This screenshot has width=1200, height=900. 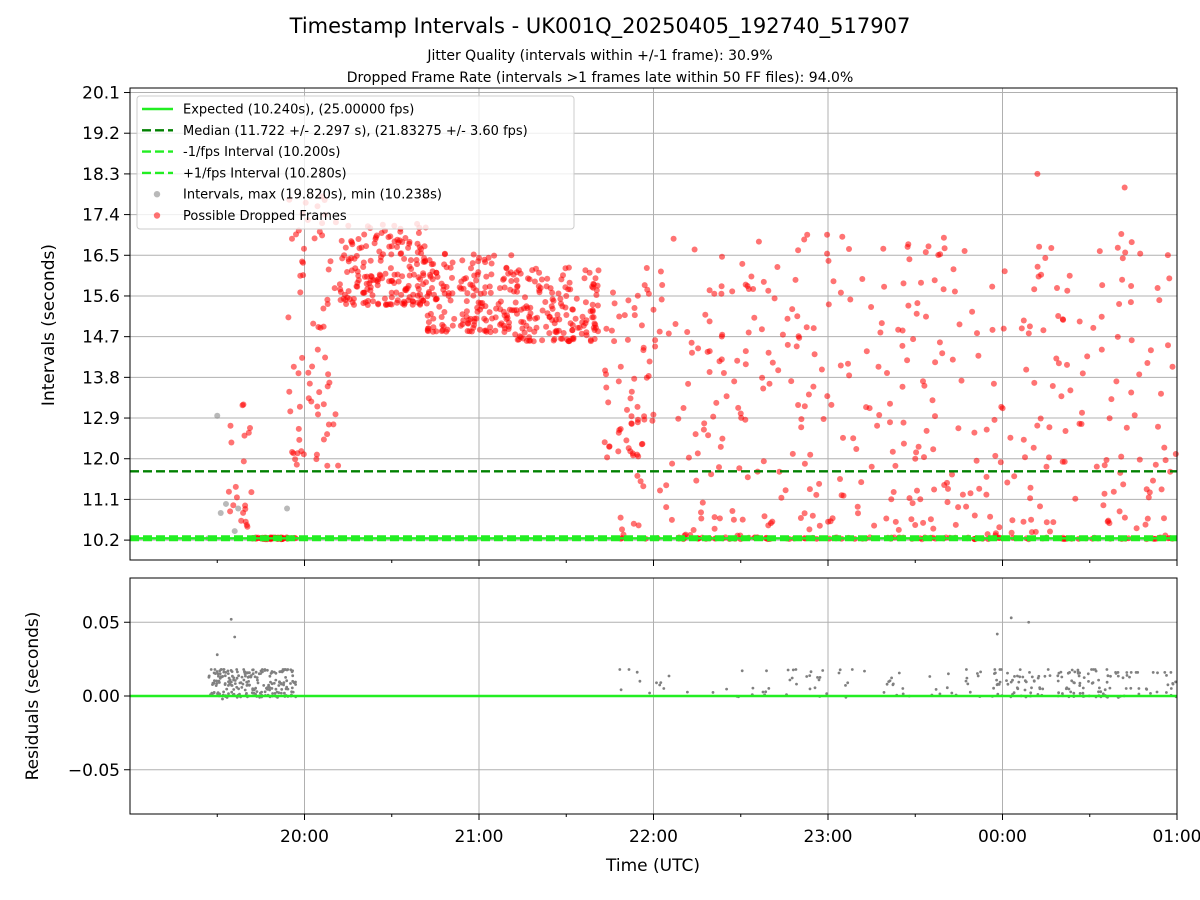 I want to click on bottom-y-tick-label: −0.05, so click(x=94, y=771).